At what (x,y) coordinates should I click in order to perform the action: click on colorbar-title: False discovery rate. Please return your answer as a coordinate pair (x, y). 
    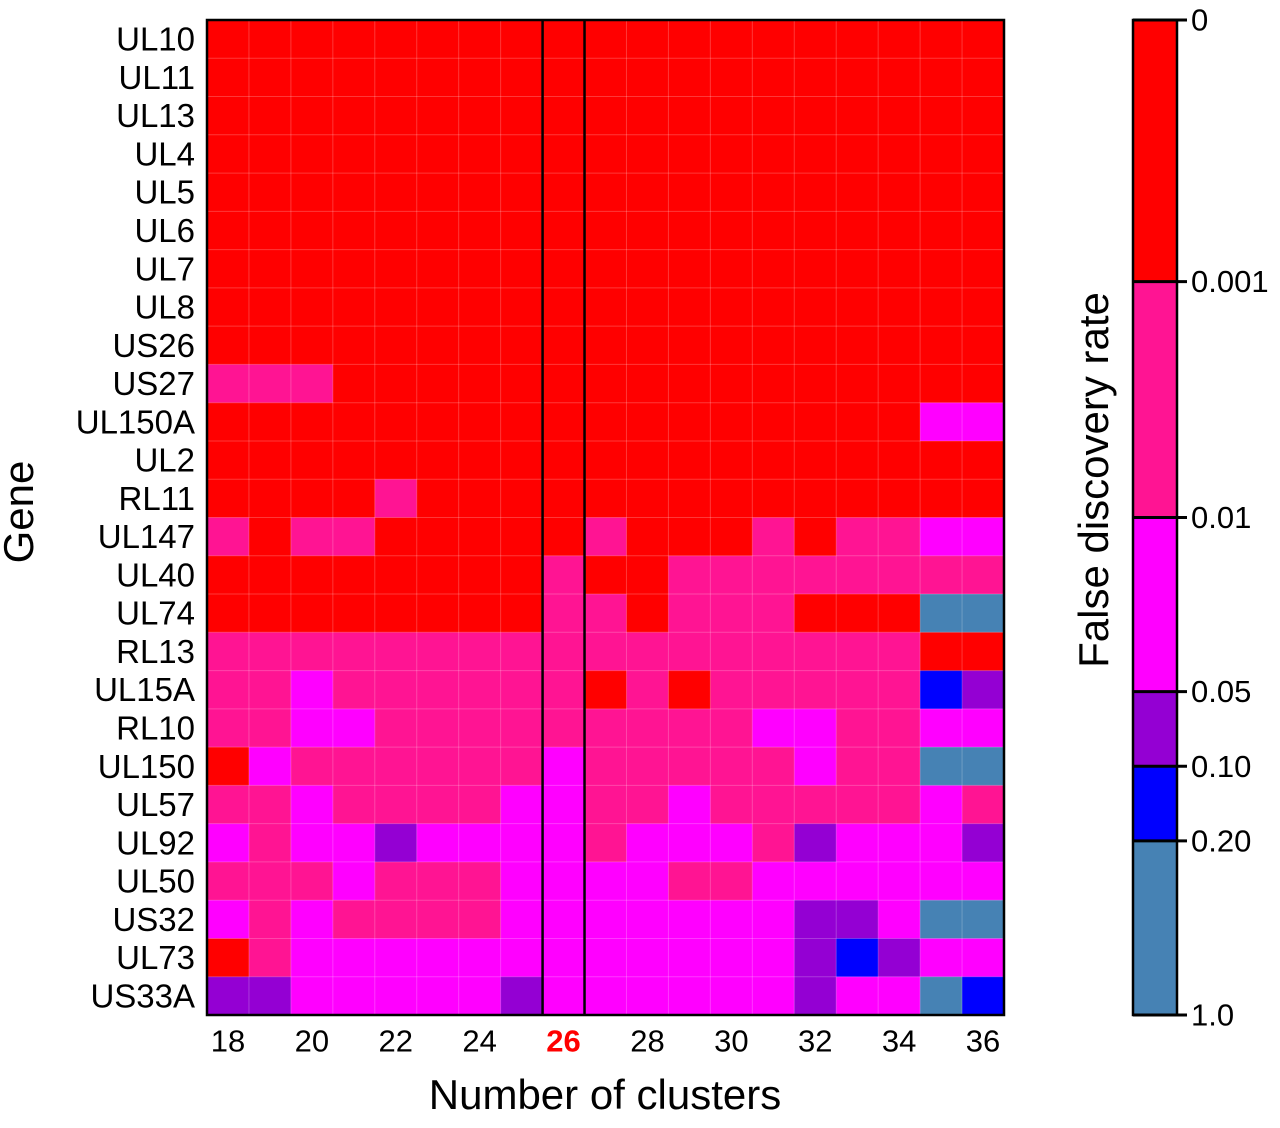
    Looking at the image, I should click on (1093, 480).